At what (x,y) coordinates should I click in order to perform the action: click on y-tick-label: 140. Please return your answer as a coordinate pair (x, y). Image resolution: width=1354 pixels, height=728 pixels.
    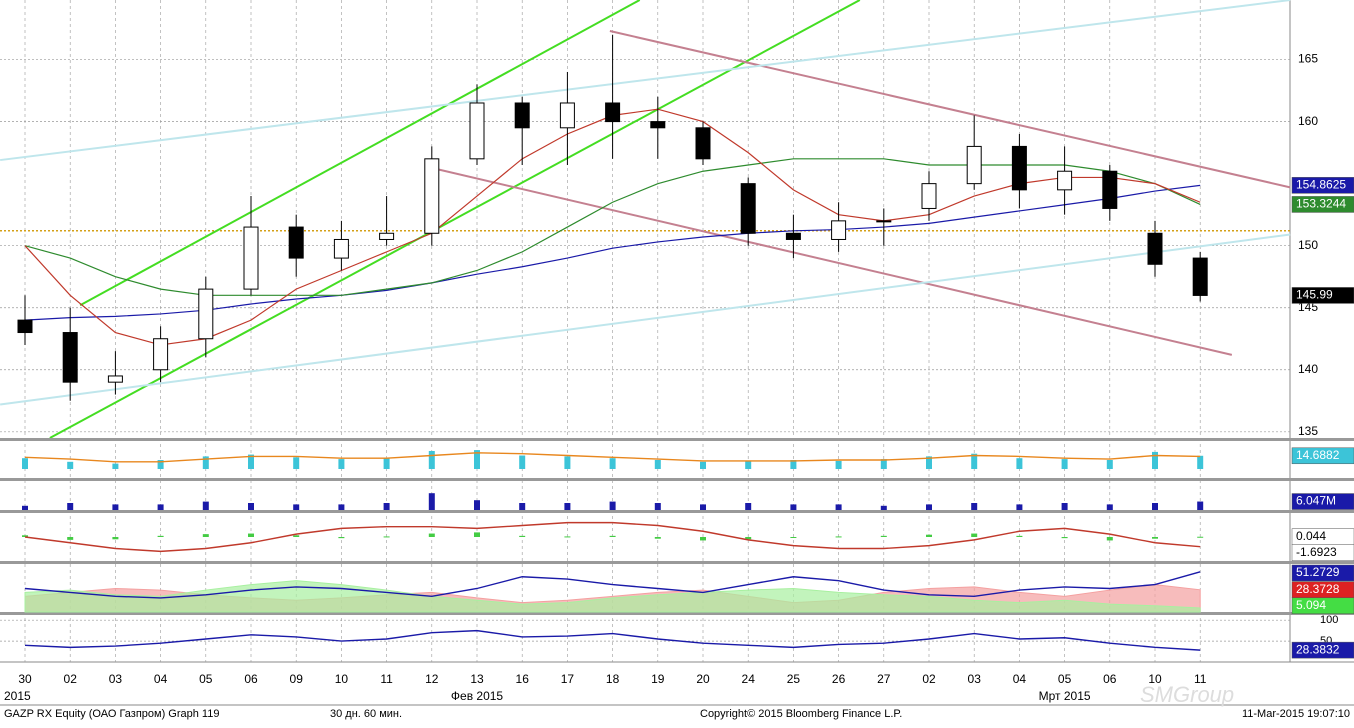
    Looking at the image, I should click on (1308, 369).